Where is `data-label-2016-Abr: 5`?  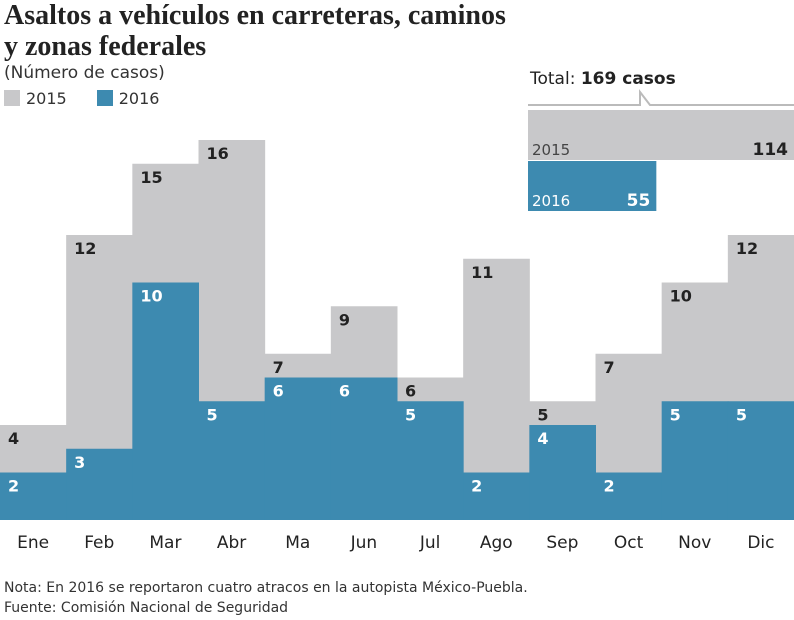 data-label-2016-Abr: 5 is located at coordinates (212, 414).